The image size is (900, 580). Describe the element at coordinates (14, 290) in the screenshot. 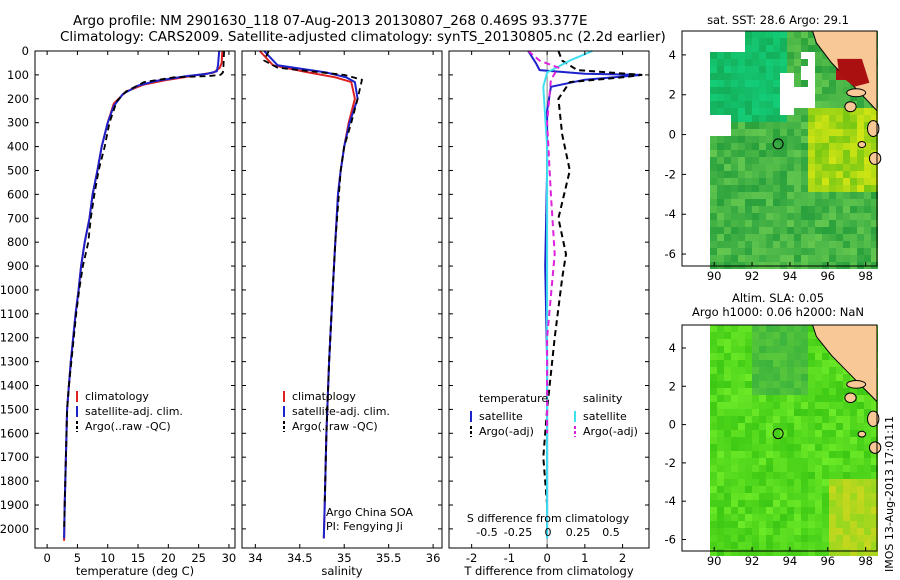

I see `y-tick-label: 1000` at that location.